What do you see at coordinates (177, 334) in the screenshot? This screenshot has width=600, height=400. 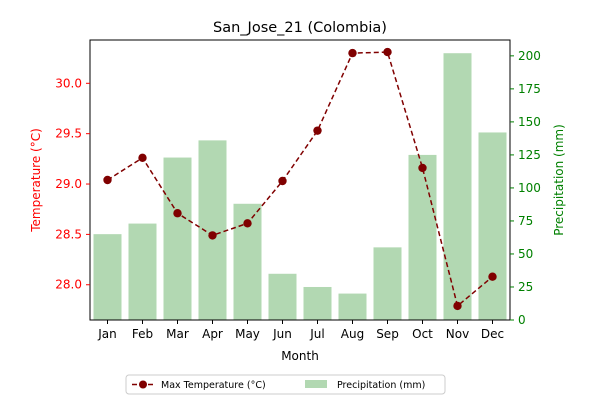 I see `x-tick-label: Mar` at bounding box center [177, 334].